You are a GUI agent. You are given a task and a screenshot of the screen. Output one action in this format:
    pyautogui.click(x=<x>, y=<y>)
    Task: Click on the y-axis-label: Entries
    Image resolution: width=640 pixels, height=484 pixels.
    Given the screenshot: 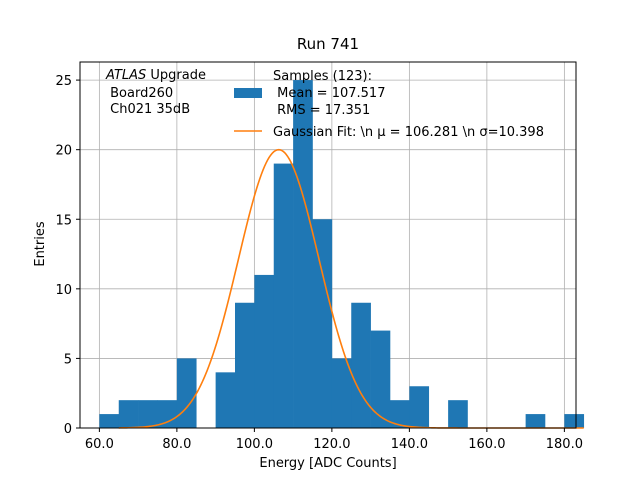 What is the action you would take?
    pyautogui.click(x=40, y=244)
    